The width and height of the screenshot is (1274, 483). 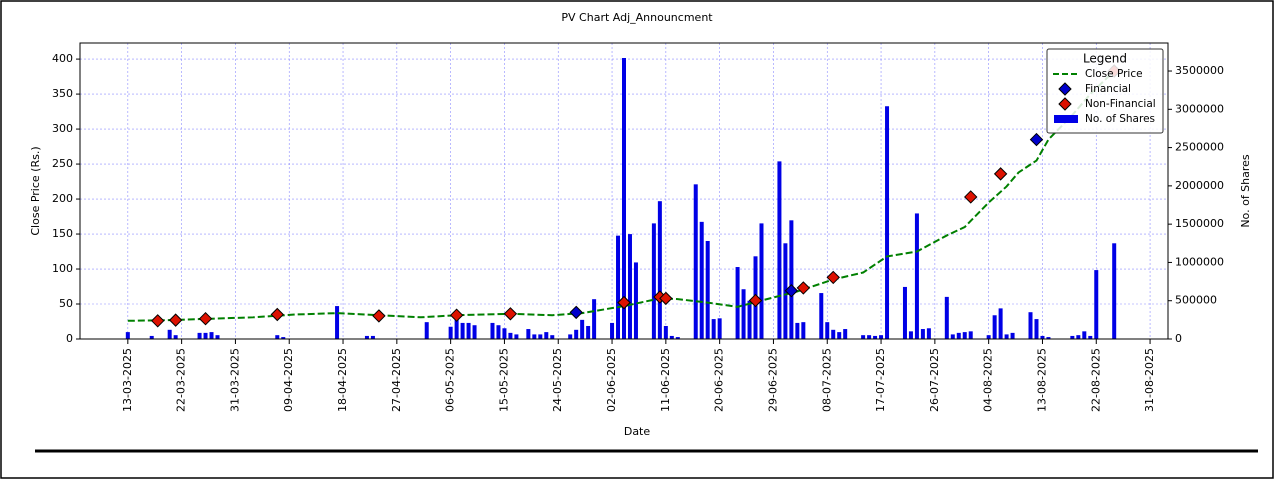 What do you see at coordinates (1196, 300) in the screenshot?
I see `y2-tick-label: 500000` at bounding box center [1196, 300].